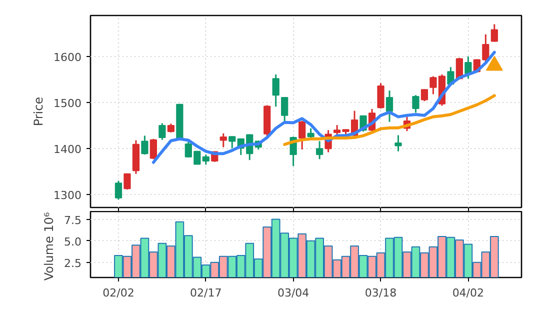 The width and height of the screenshot is (537, 322). What do you see at coordinates (73, 220) in the screenshot?
I see `y-tick-label: 7.5` at bounding box center [73, 220].